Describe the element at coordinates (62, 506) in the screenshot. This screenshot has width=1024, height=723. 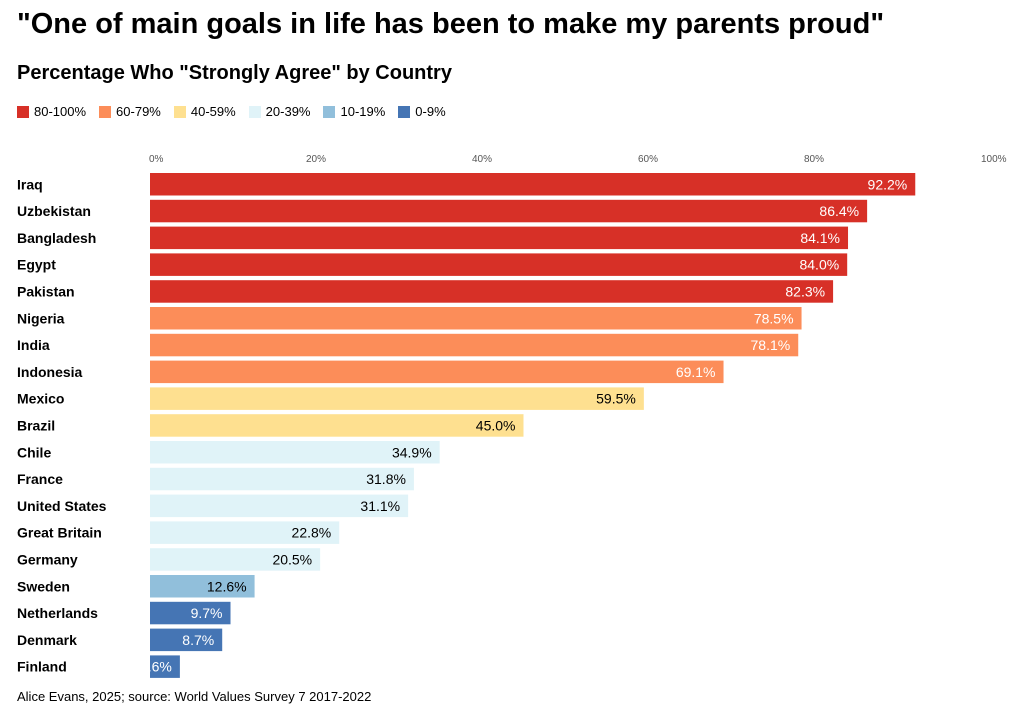
I see `category-label: United States` at that location.